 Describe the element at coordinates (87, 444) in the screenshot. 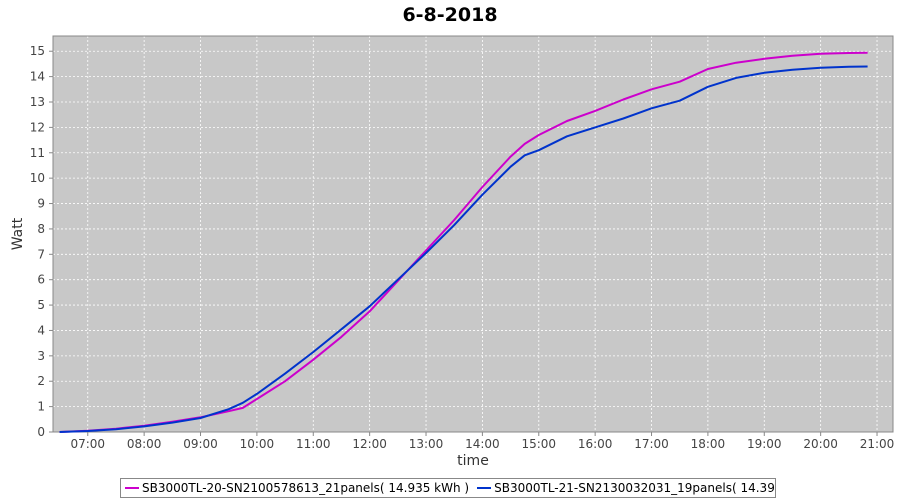

I see `x-tick-label: 07:00` at that location.